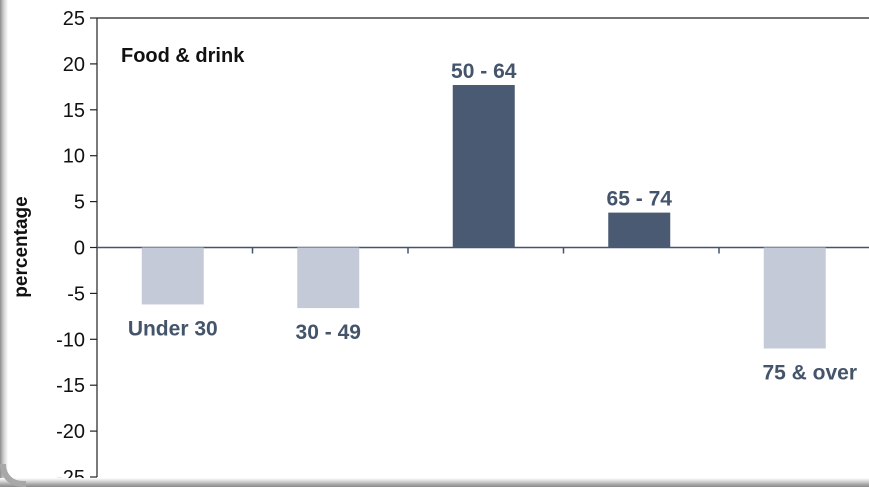 The width and height of the screenshot is (869, 487). Describe the element at coordinates (70, 340) in the screenshot. I see `y-tick-label: -10` at that location.